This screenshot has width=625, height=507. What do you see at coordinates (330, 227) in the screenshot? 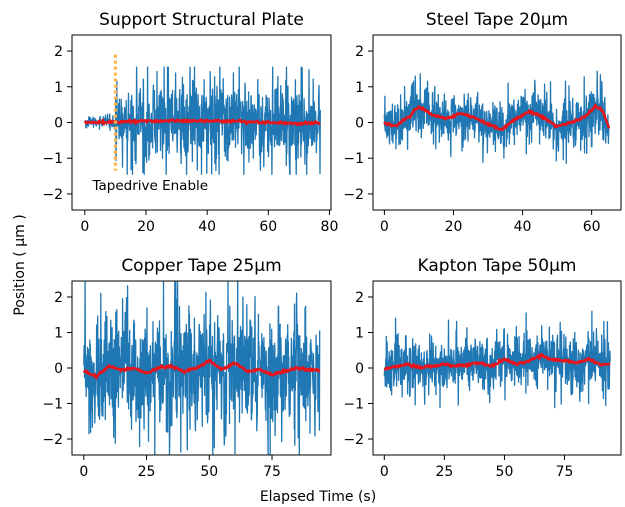
I see `x-tick-label: 80` at bounding box center [330, 227].